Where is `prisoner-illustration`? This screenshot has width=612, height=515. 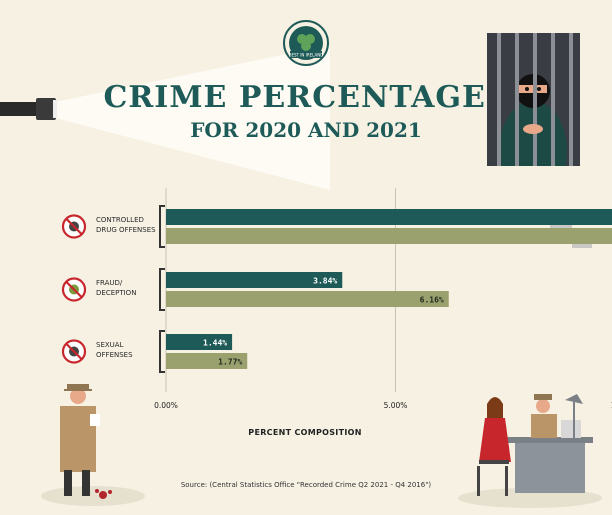
prisoner-illustration is located at coordinates (533, 99).